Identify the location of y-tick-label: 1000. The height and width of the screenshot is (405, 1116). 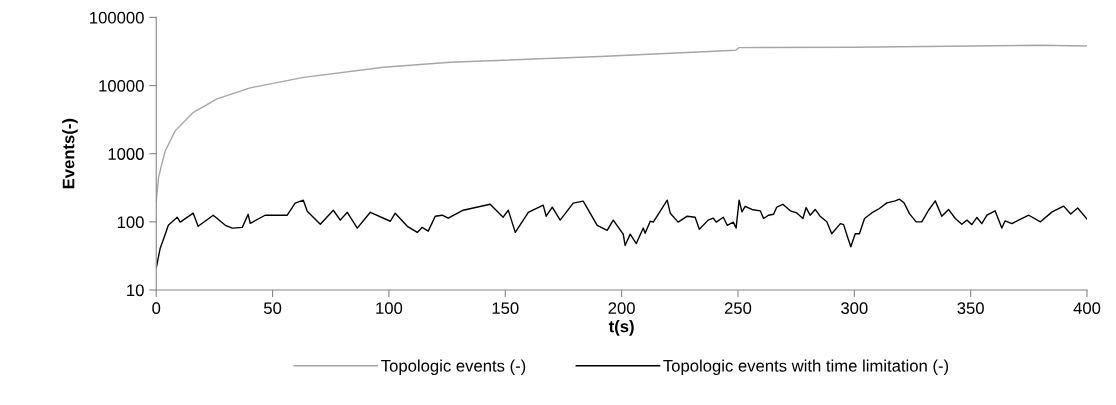
(126, 154).